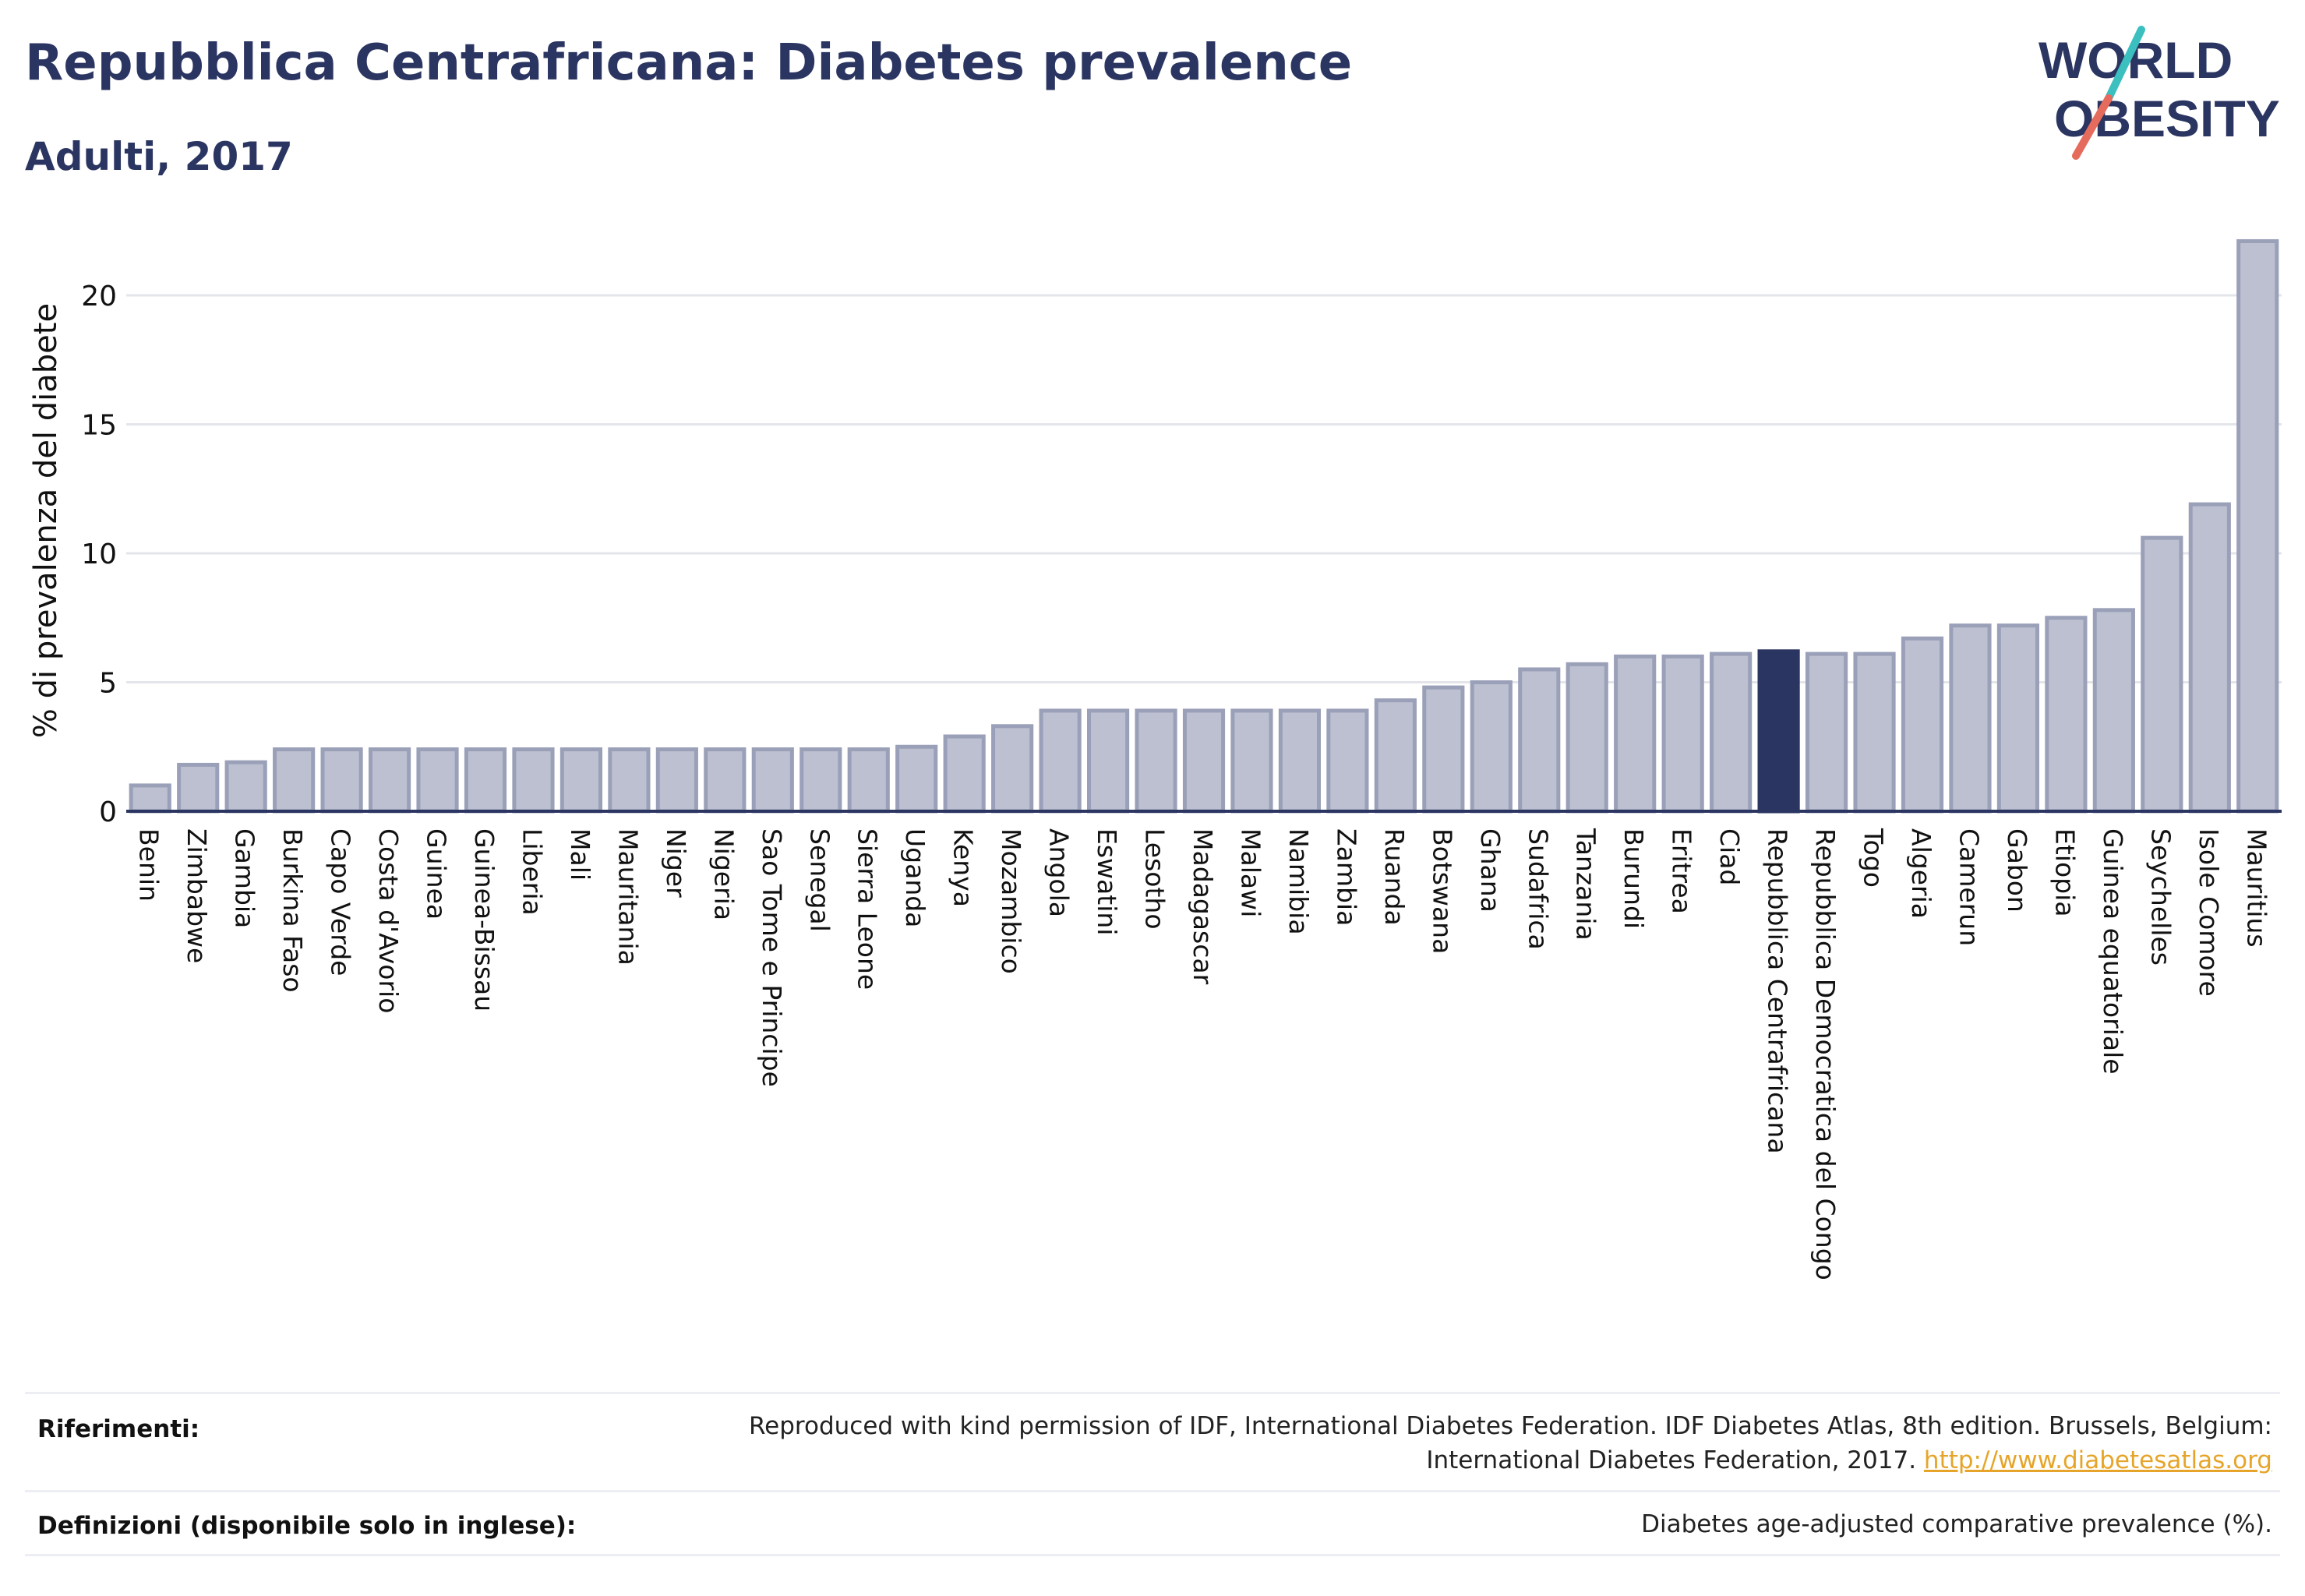 Image resolution: width=2305 pixels, height=1596 pixels. Describe the element at coordinates (2113, 951) in the screenshot. I see `x-tick-label: Guinea equatoriale` at that location.